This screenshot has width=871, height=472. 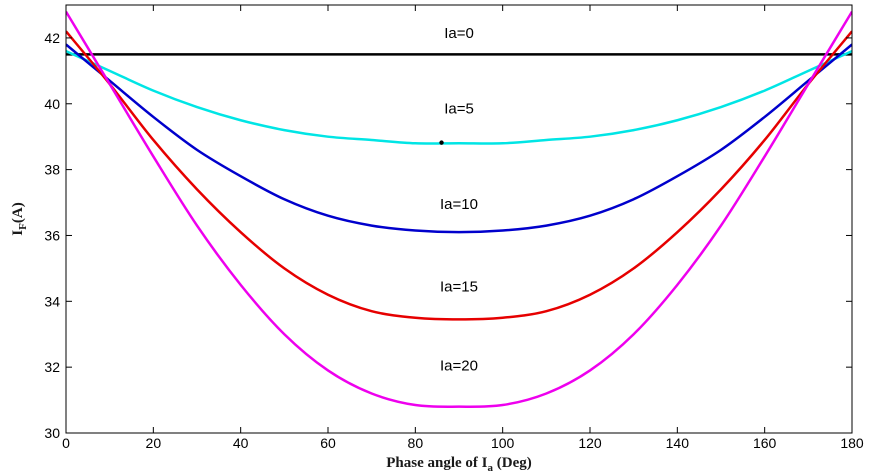 I want to click on data-marker, so click(x=441, y=142).